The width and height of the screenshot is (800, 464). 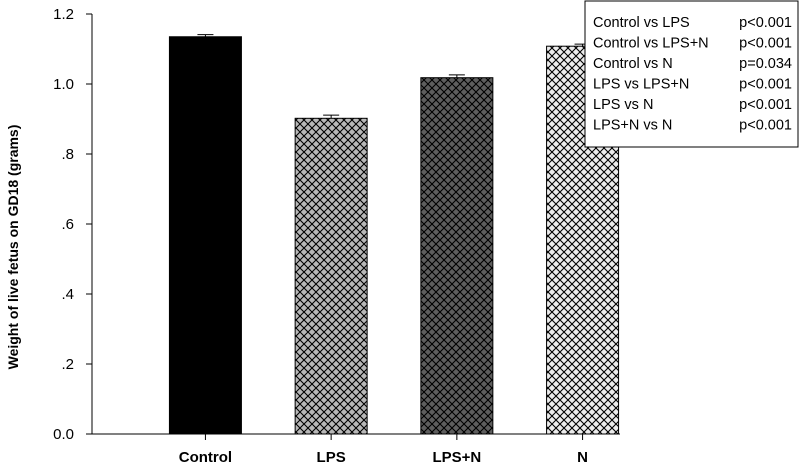 I want to click on y-tick-label: 0.0, so click(x=63, y=434).